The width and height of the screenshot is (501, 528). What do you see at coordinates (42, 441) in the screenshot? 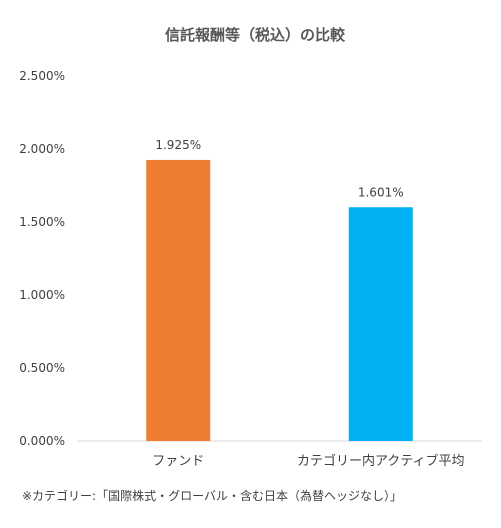
I see `y-tick-label: 0.000%` at bounding box center [42, 441].